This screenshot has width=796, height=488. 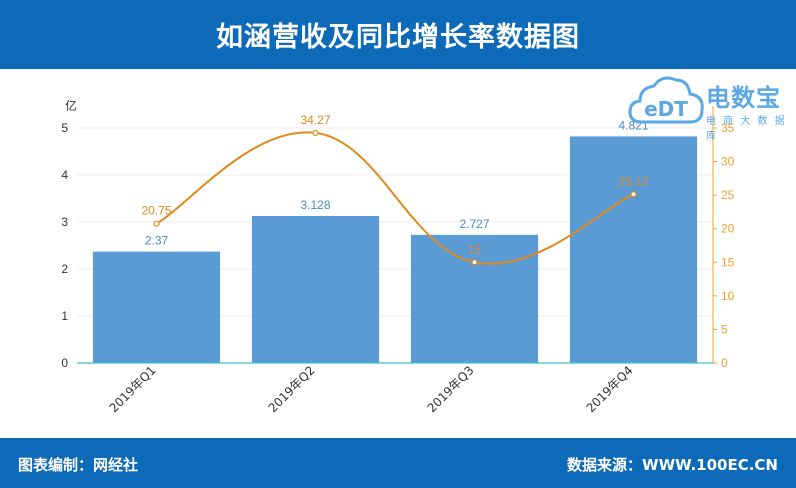 I want to click on y-tick-label: 3, so click(x=64, y=222).